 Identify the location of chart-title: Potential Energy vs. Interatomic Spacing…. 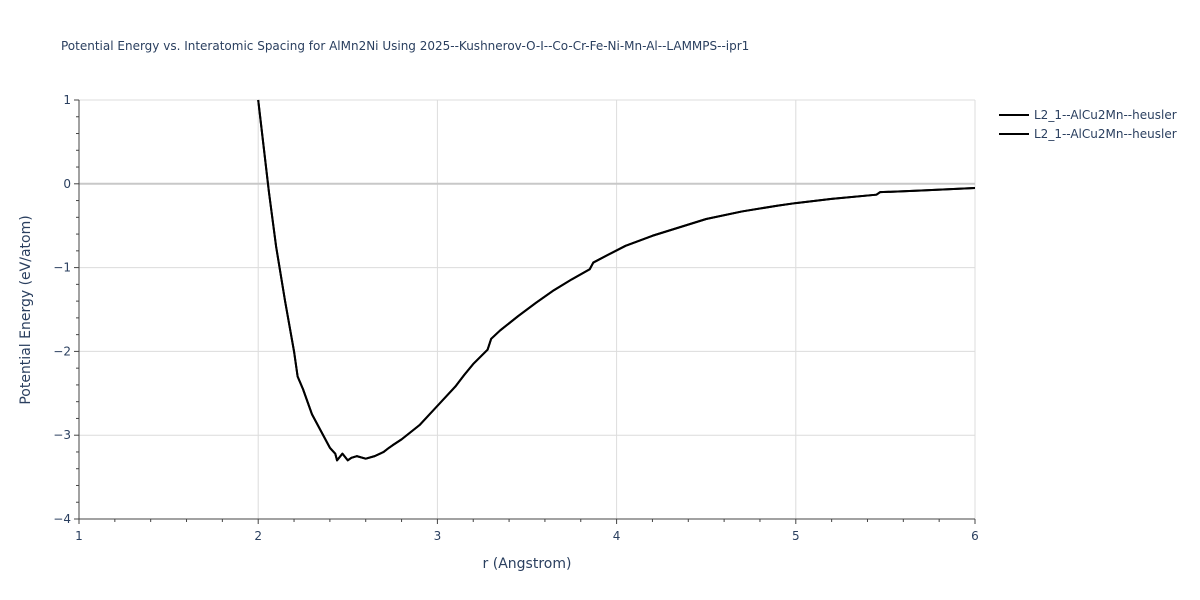
(405, 46).